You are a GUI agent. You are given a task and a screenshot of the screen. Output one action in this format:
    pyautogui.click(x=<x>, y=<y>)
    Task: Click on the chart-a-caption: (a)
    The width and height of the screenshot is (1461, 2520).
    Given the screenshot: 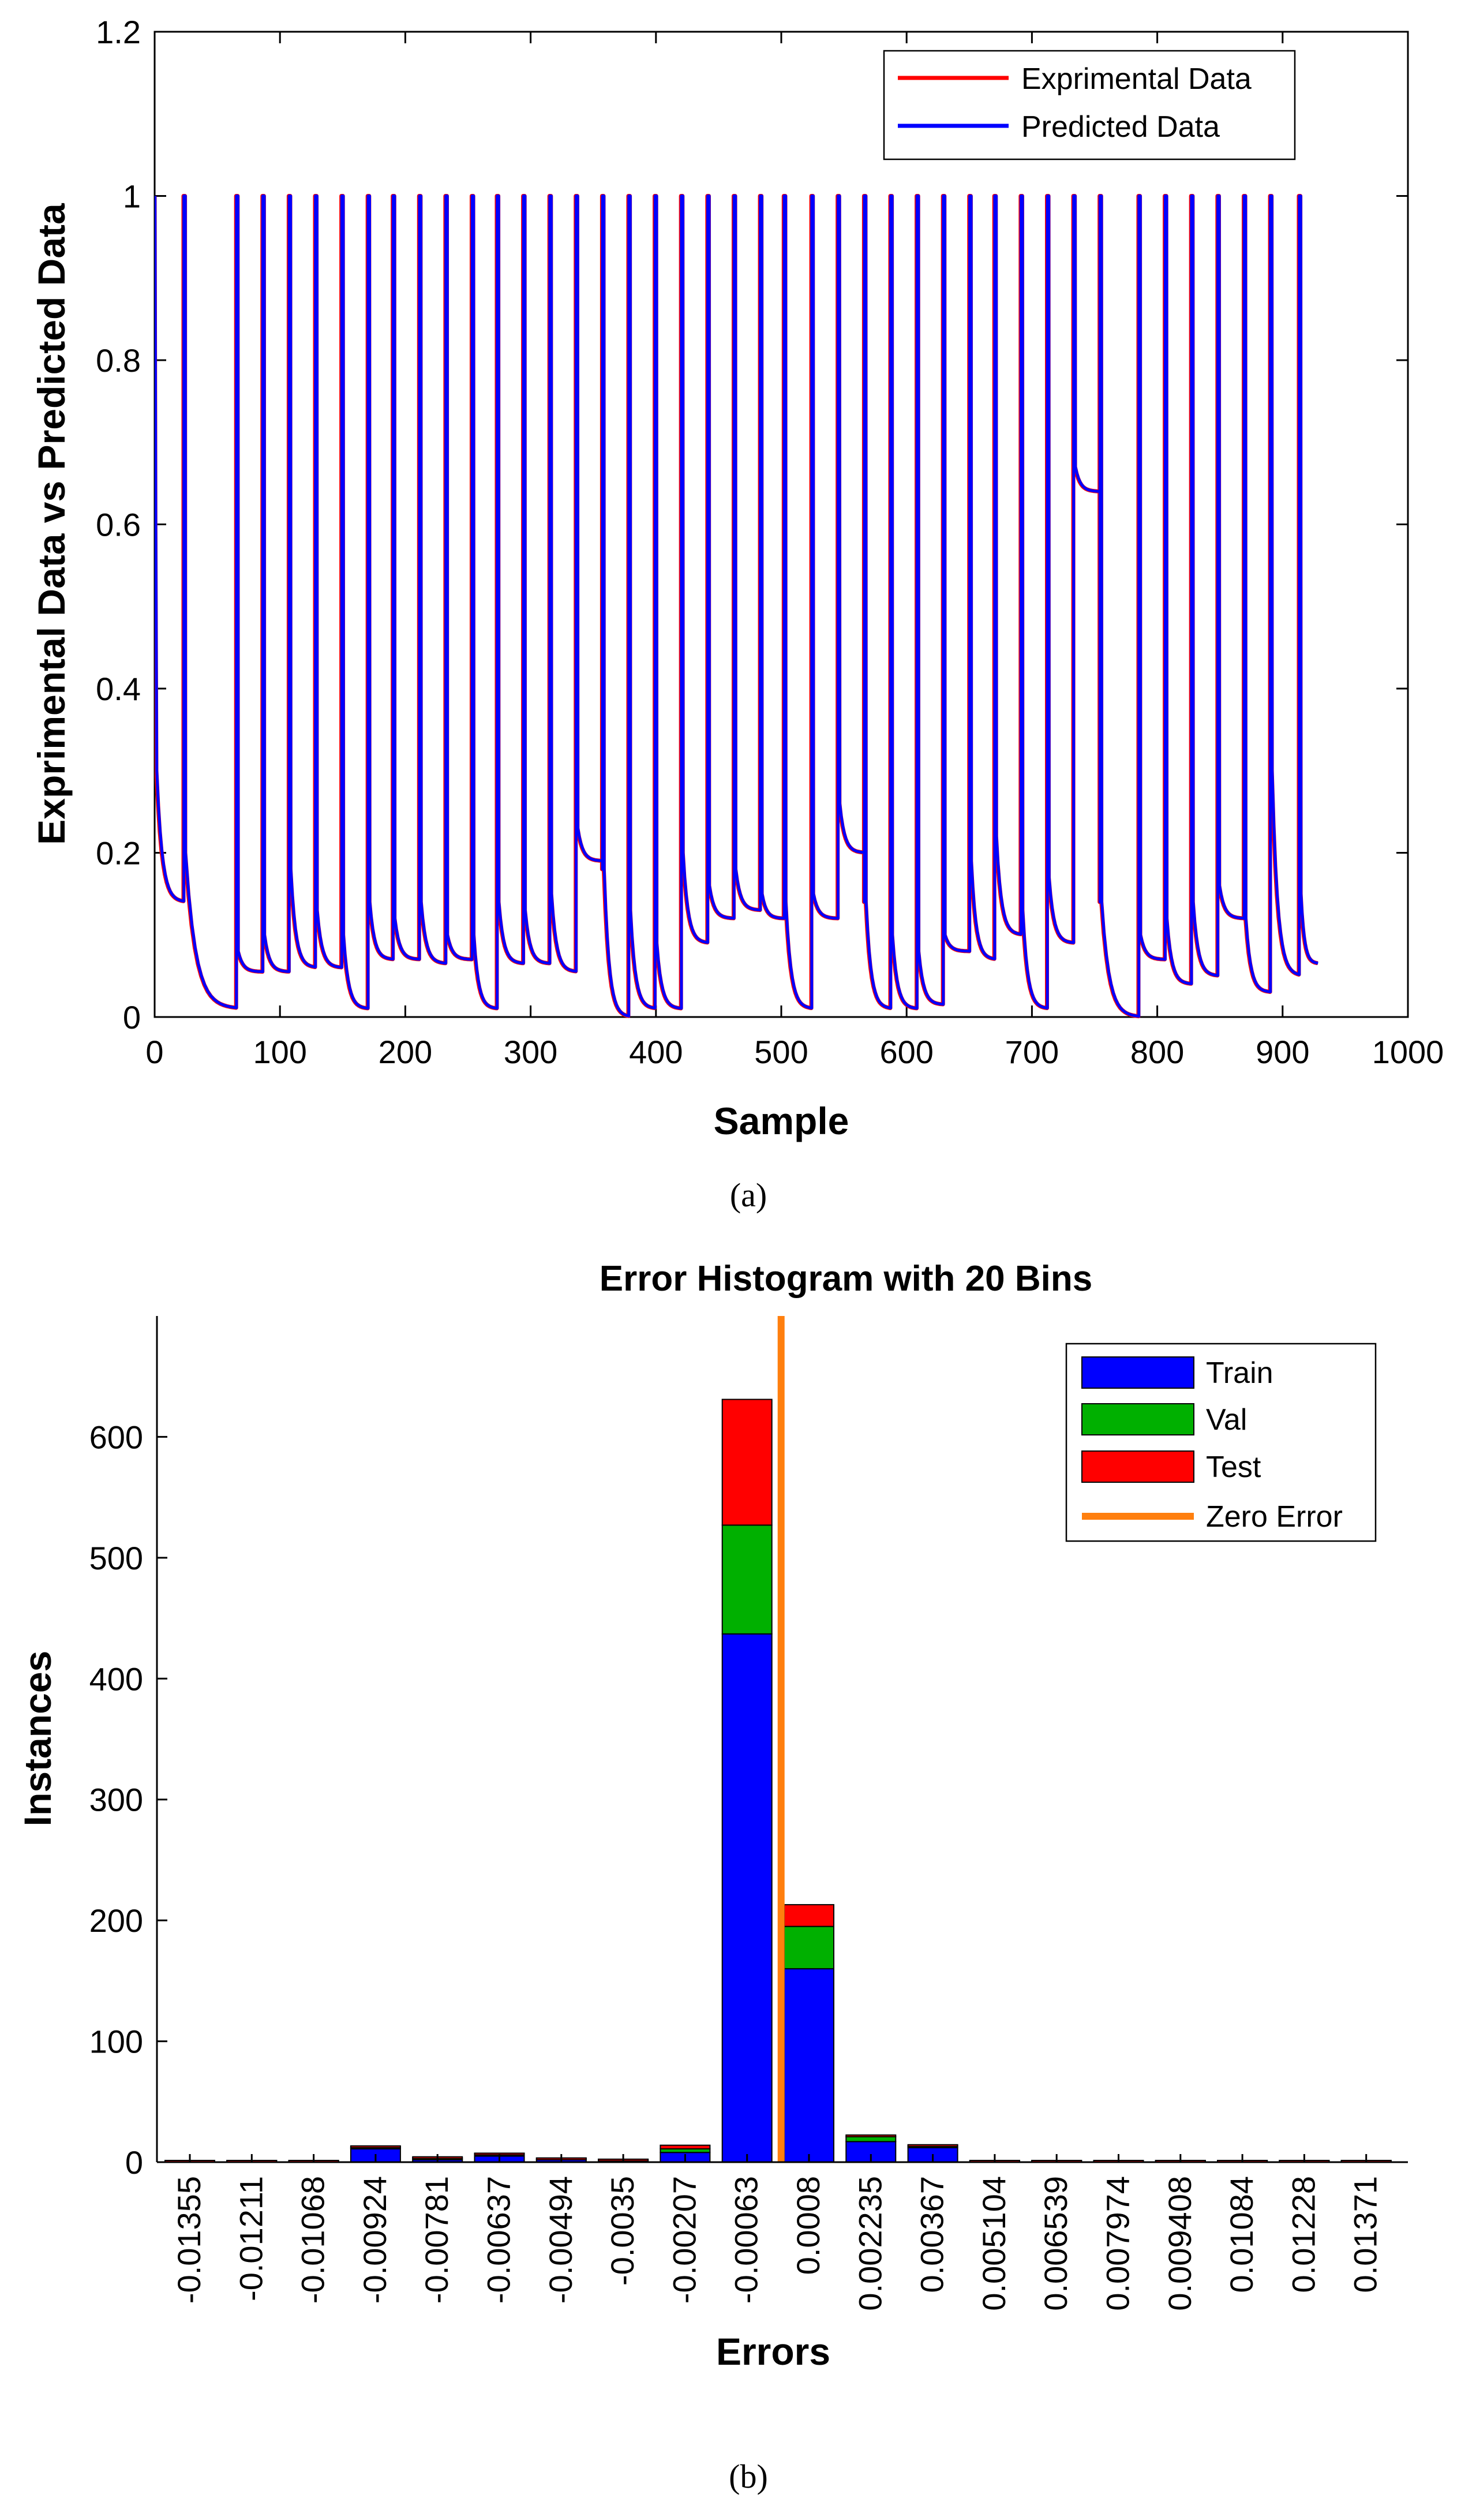 What is the action you would take?
    pyautogui.click(x=748, y=1195)
    